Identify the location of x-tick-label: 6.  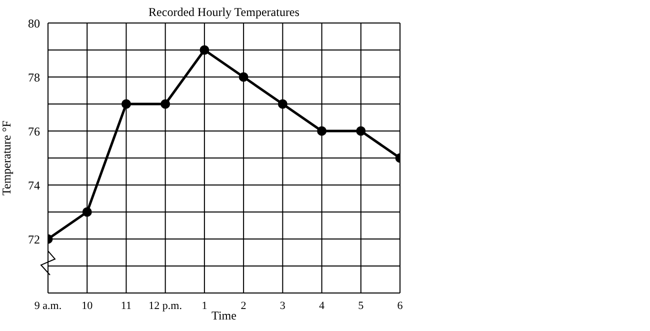
(400, 306).